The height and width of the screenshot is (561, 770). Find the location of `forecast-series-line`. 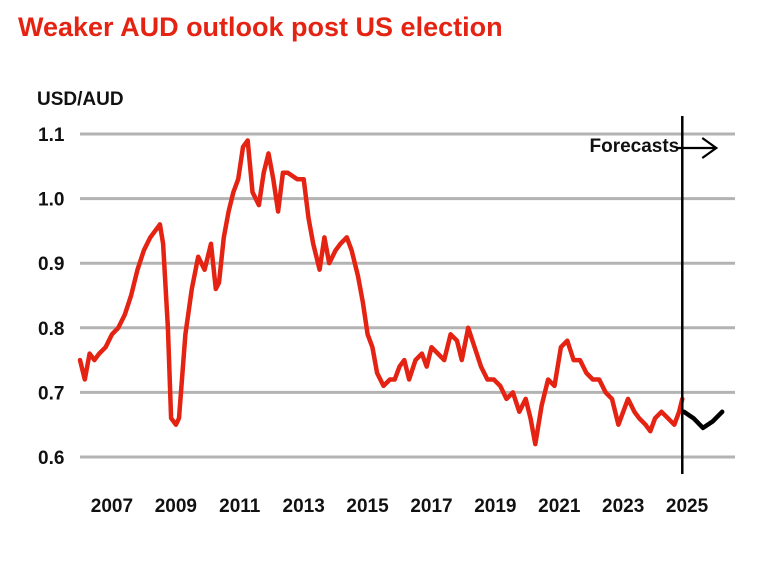

forecast-series-line is located at coordinates (703, 420).